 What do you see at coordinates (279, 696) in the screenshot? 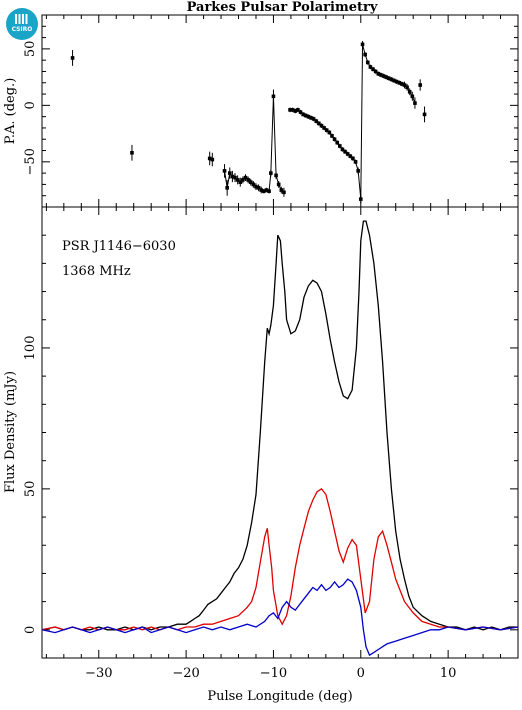
I see `x-axis-label: Pulse Longitude (deg)` at bounding box center [279, 696].